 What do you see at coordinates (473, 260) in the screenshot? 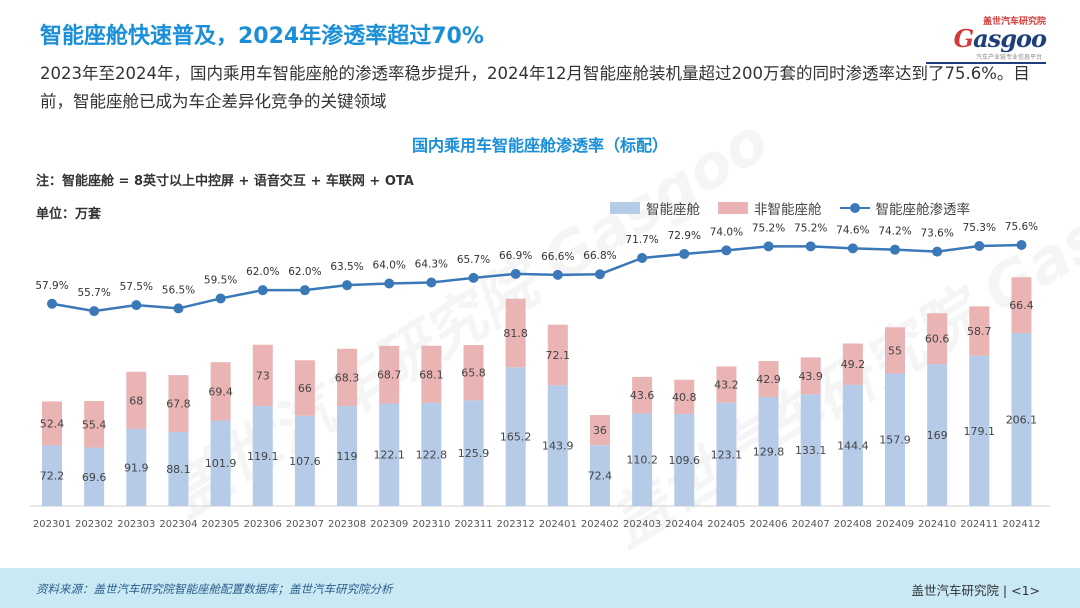
I see `rate-label-202311: 65.7%` at bounding box center [473, 260].